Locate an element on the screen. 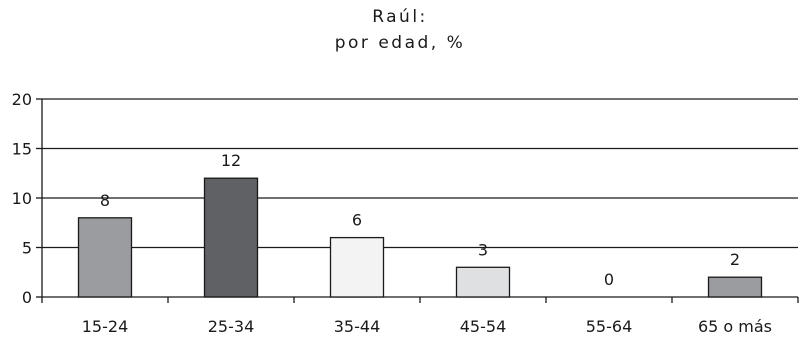 The height and width of the screenshot is (337, 800). y-tick-label: 5 is located at coordinates (27, 248).